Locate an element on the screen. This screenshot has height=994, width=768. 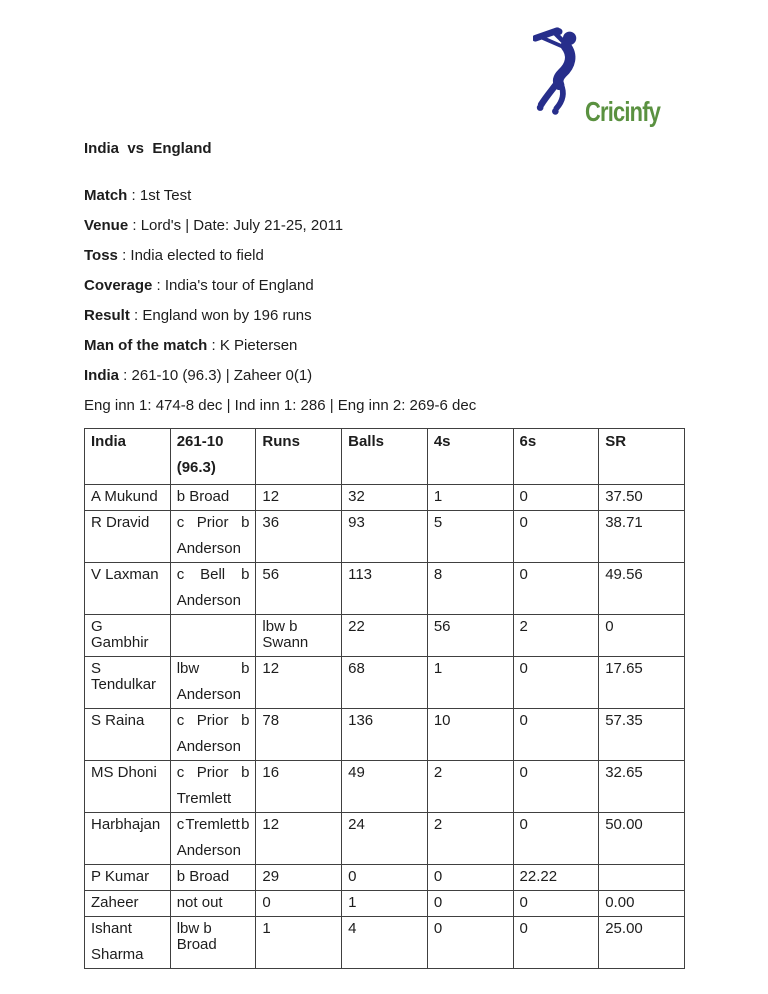
page-title: India vs England is located at coordinates (148, 148).